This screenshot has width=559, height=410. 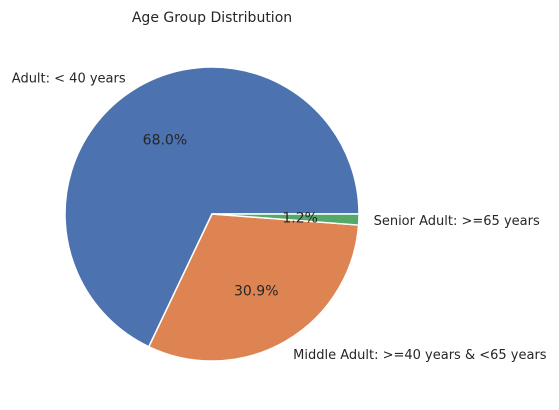 I want to click on pie-percent-label-1: 30.9%, so click(x=256, y=291).